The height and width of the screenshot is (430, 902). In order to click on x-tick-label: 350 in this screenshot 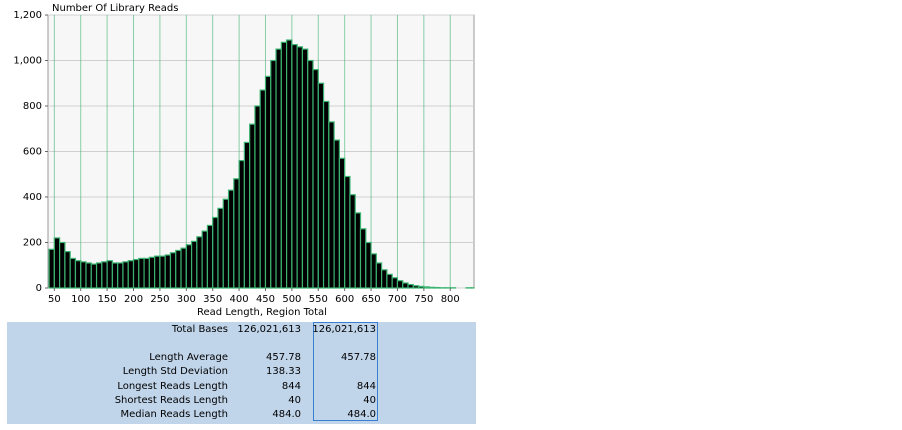, I will do `click(212, 299)`.